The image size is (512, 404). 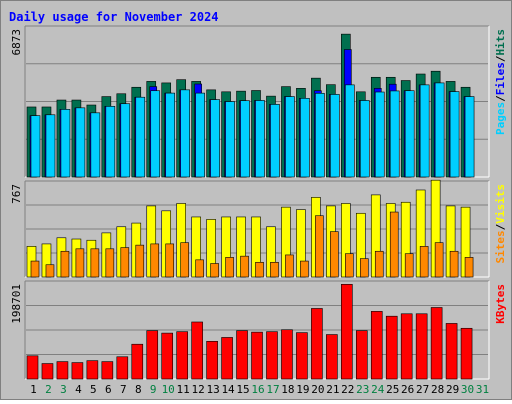 I want to click on x-label-day-8: 8, so click(x=138, y=389).